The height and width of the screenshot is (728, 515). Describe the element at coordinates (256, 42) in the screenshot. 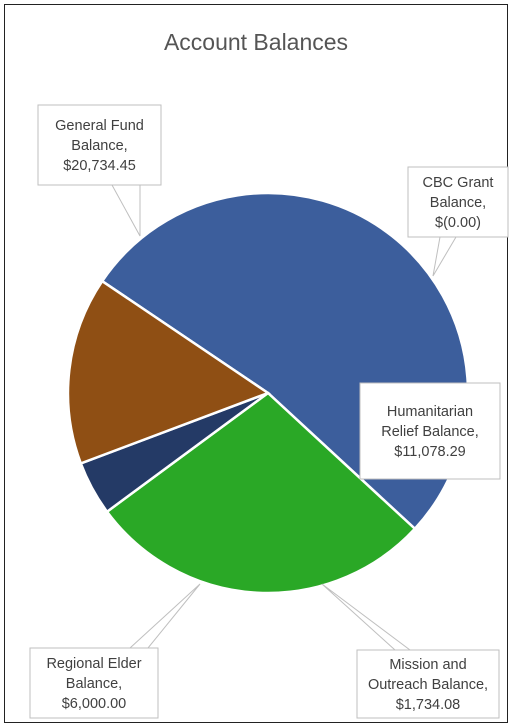

I see `chart-title: Account Balances` at that location.